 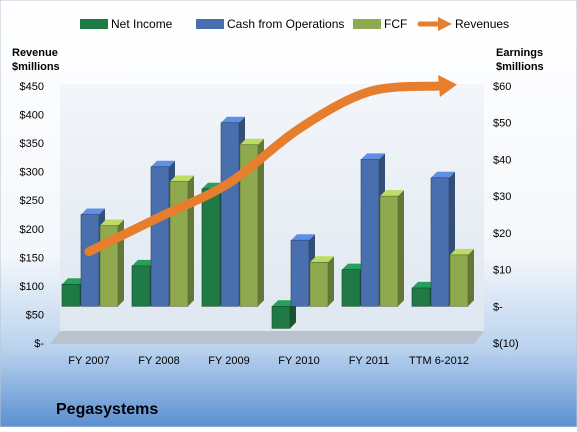 What do you see at coordinates (391, 248) in the screenshot?
I see `bar-fcf-fy-2011` at bounding box center [391, 248].